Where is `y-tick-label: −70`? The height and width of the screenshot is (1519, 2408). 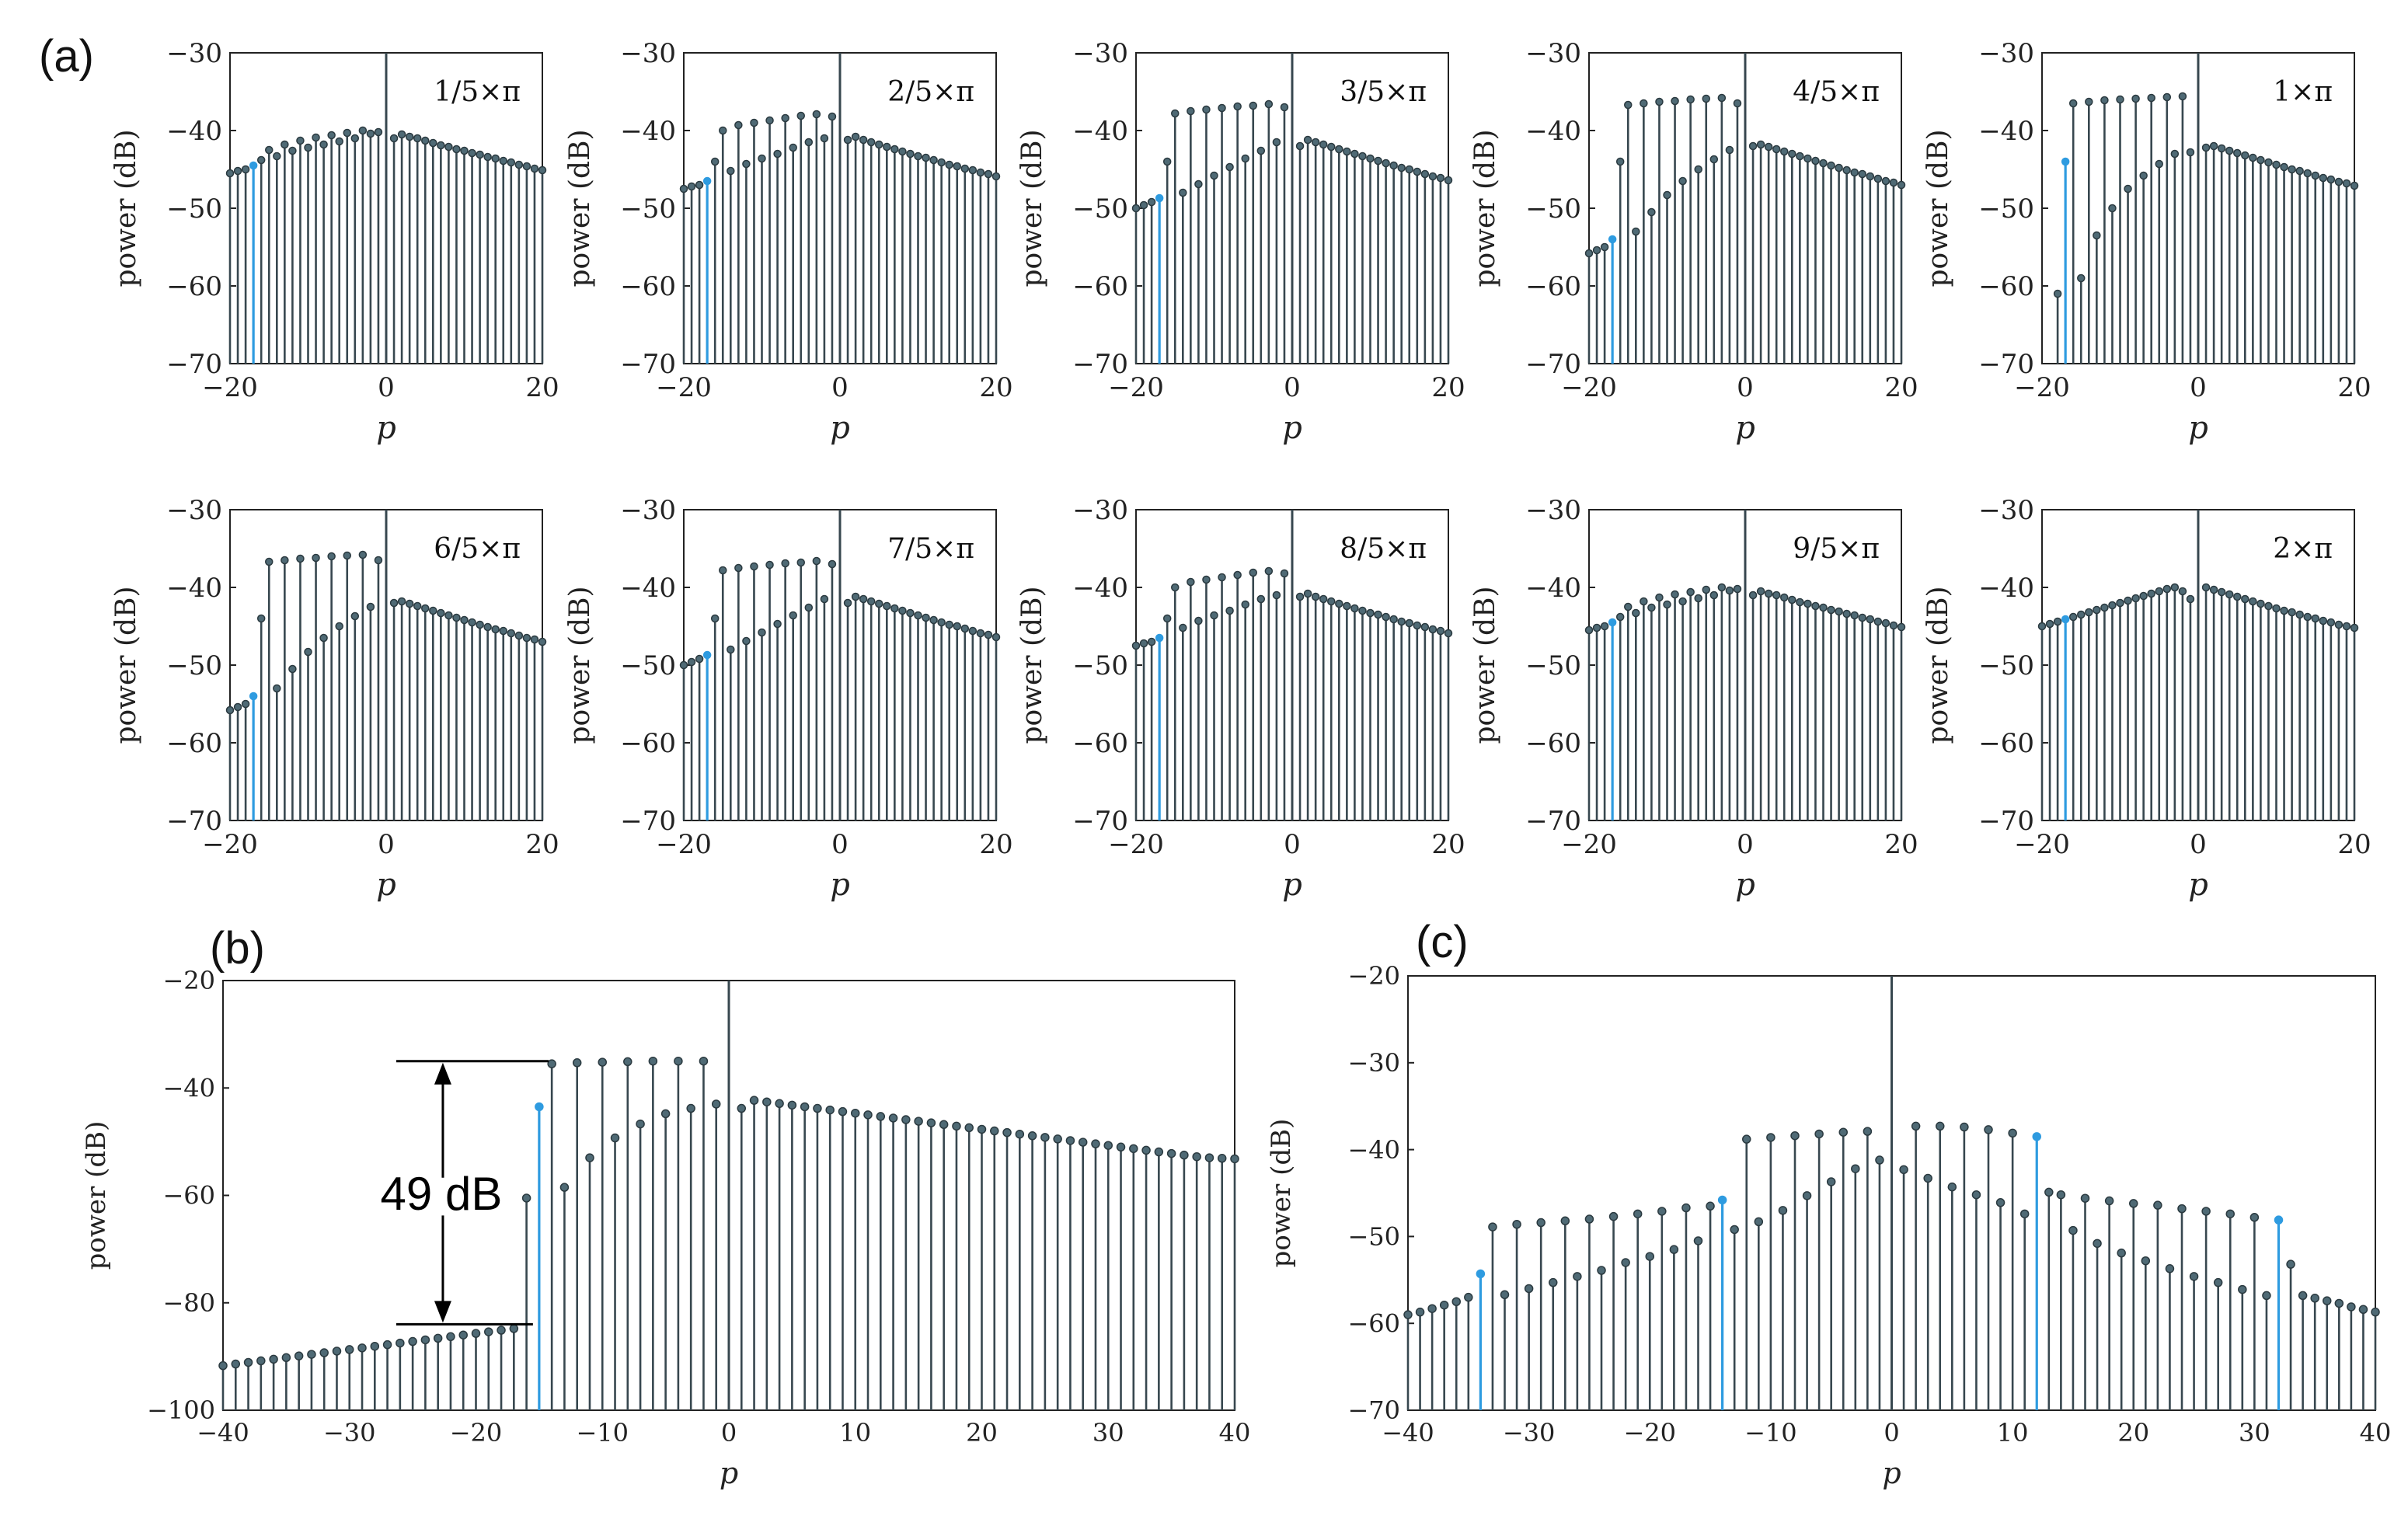
y-tick-label: −70 is located at coordinates (194, 364).